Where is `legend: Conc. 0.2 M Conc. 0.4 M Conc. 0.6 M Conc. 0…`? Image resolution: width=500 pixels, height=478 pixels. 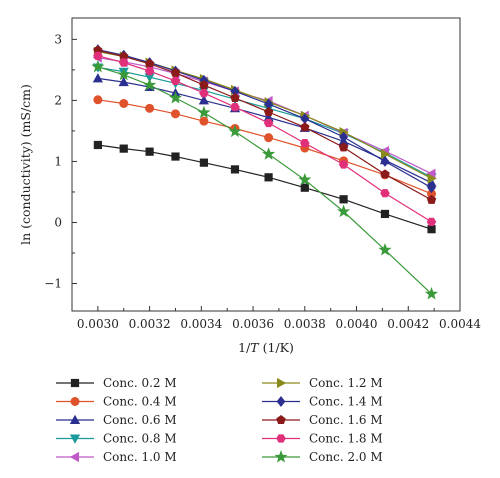
legend: Conc. 0.2 M Conc. 0.4 M Conc. 0.6 M Conc. 0… is located at coordinates (219, 420).